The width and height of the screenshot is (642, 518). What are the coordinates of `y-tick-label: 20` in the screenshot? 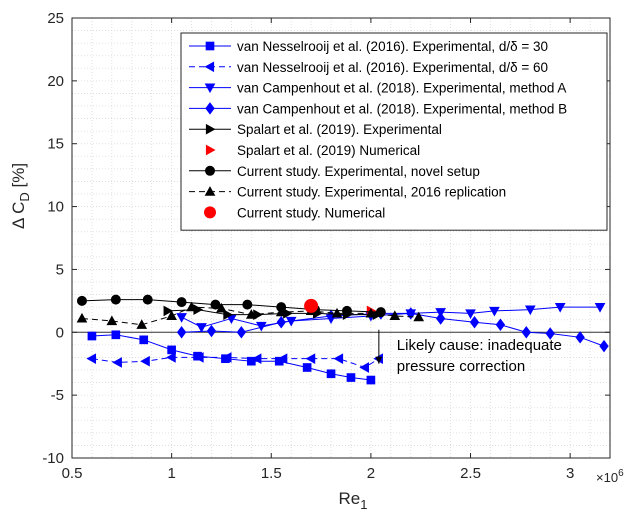 It's located at (55, 81).